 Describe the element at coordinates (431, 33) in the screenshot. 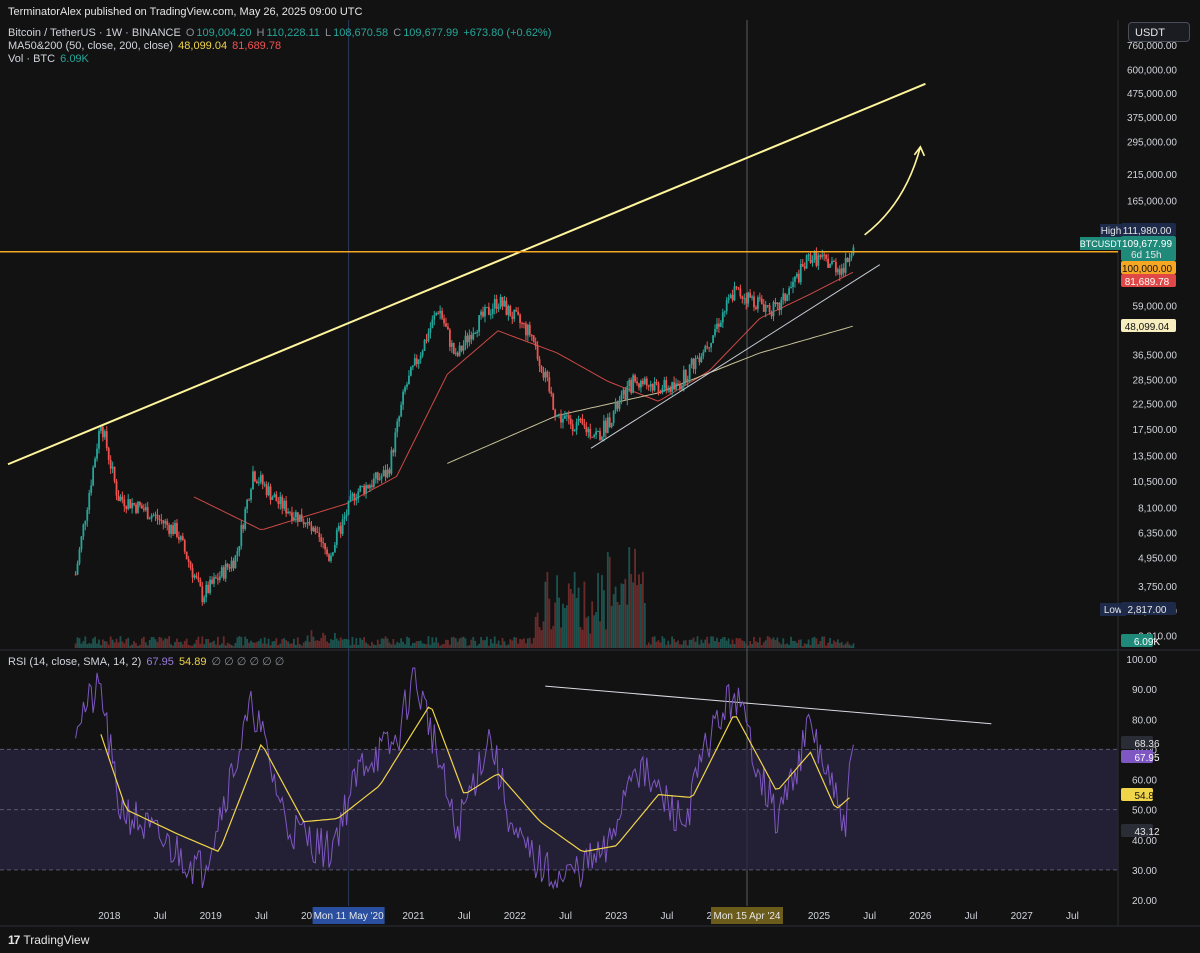

I see `close-value: 109,677.99` at that location.